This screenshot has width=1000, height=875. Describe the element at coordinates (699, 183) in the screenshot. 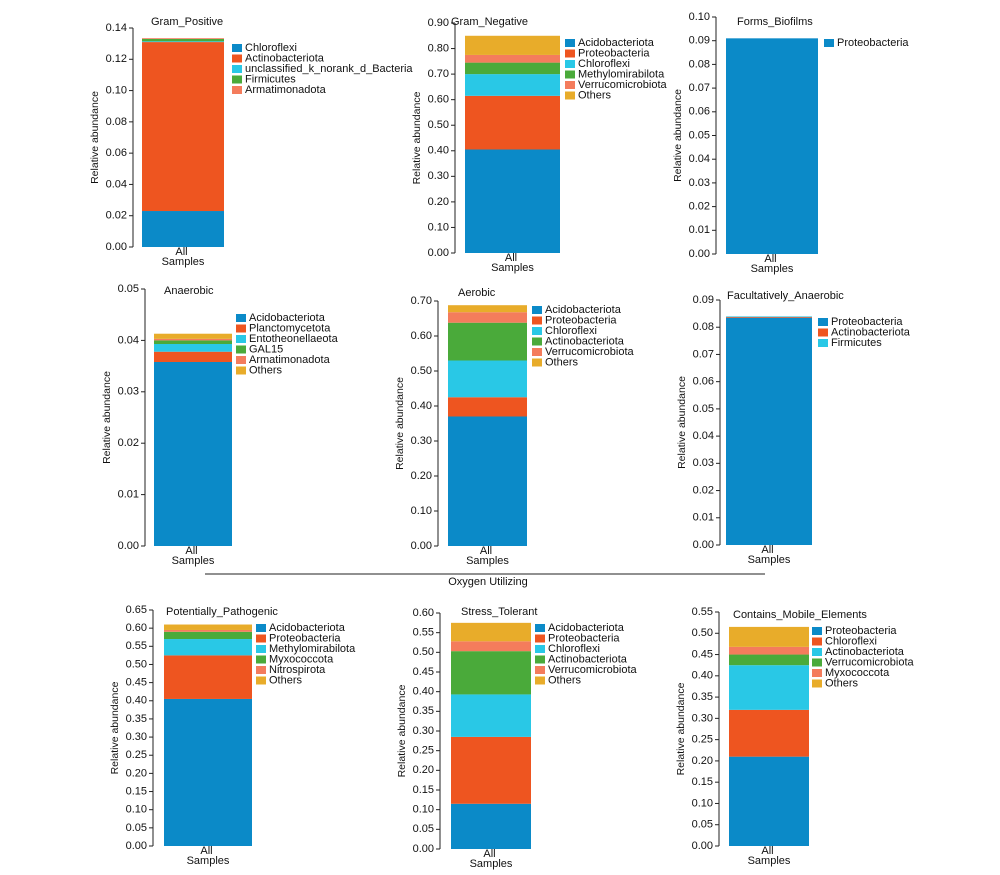

I see `y-tick-label: 0.03` at that location.